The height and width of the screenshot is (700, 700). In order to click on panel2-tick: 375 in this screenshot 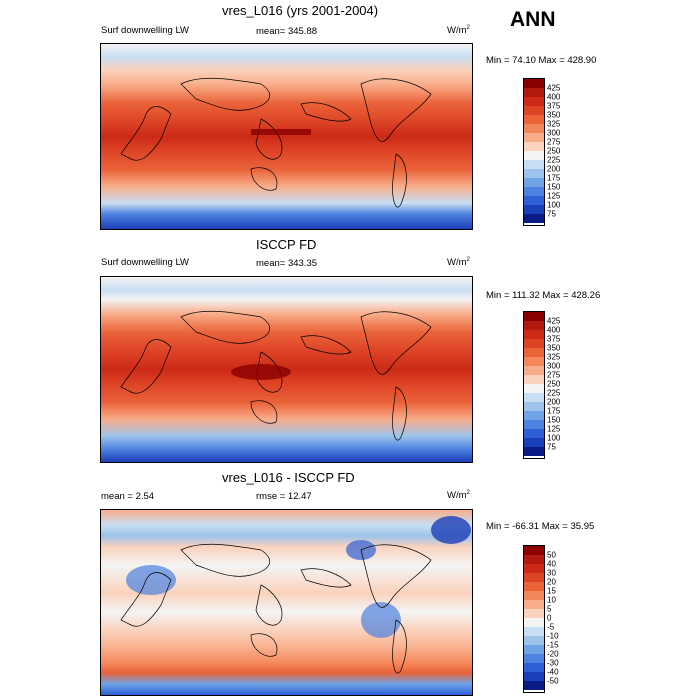, I will do `click(554, 339)`.